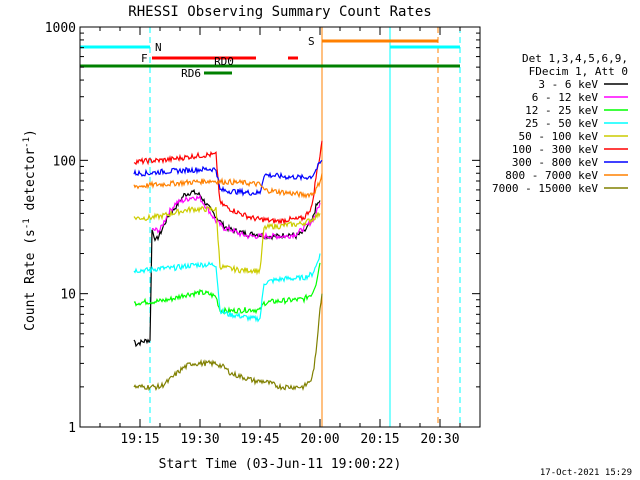  I want to click on y-axis-label-sup: -1, so click(27, 223).